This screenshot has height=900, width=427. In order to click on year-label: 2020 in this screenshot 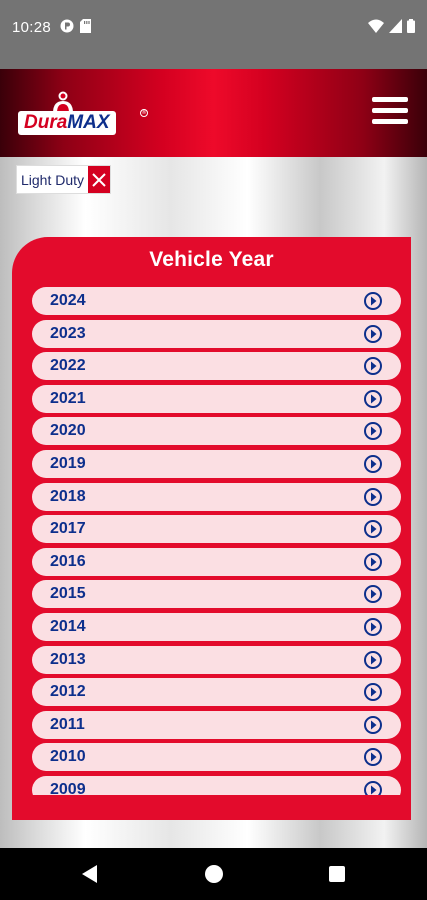, I will do `click(68, 431)`.